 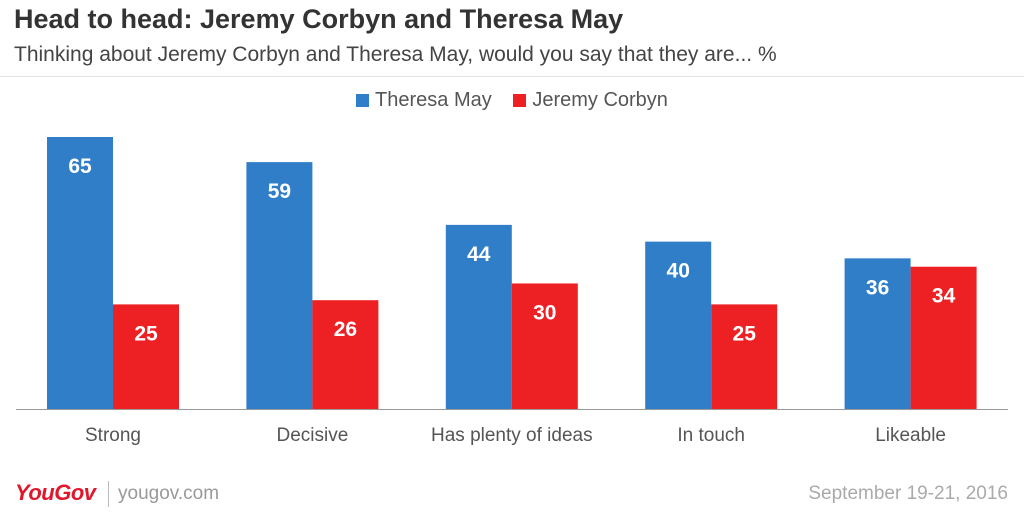 What do you see at coordinates (312, 435) in the screenshot?
I see `category-label: Decisive` at bounding box center [312, 435].